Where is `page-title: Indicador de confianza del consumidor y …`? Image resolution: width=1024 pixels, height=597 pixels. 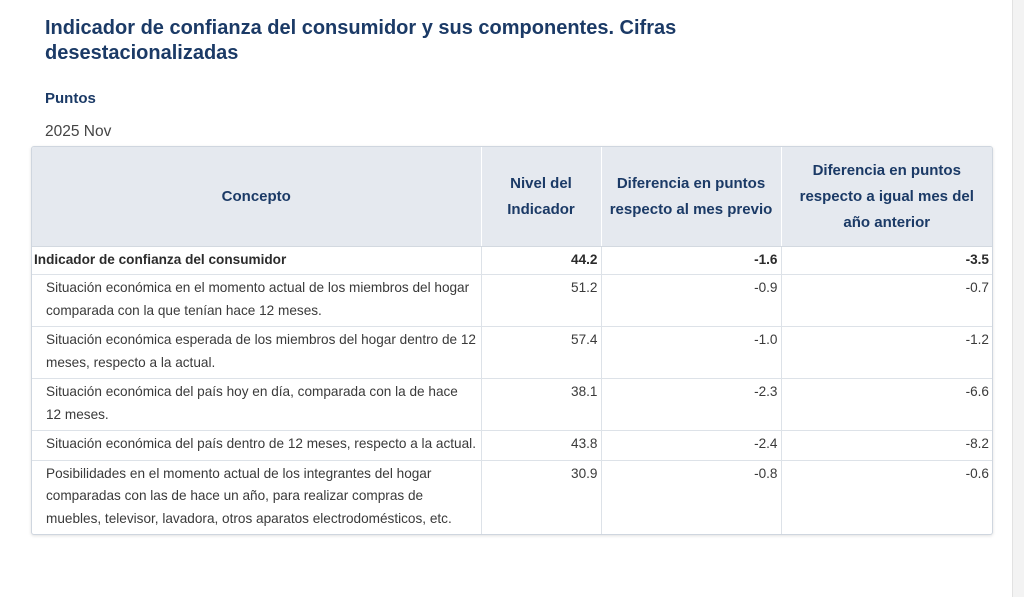 page-title: Indicador de confianza del consumidor y … is located at coordinates (361, 40).